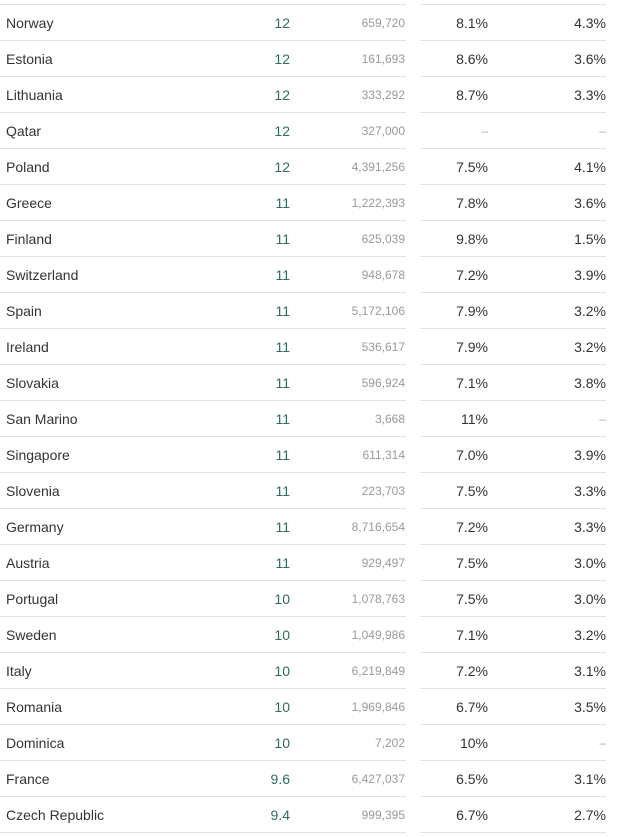 The image size is (639, 837). I want to click on table-row: Italy 10 6,219,849 7.2% 3.1%, so click(319, 671).